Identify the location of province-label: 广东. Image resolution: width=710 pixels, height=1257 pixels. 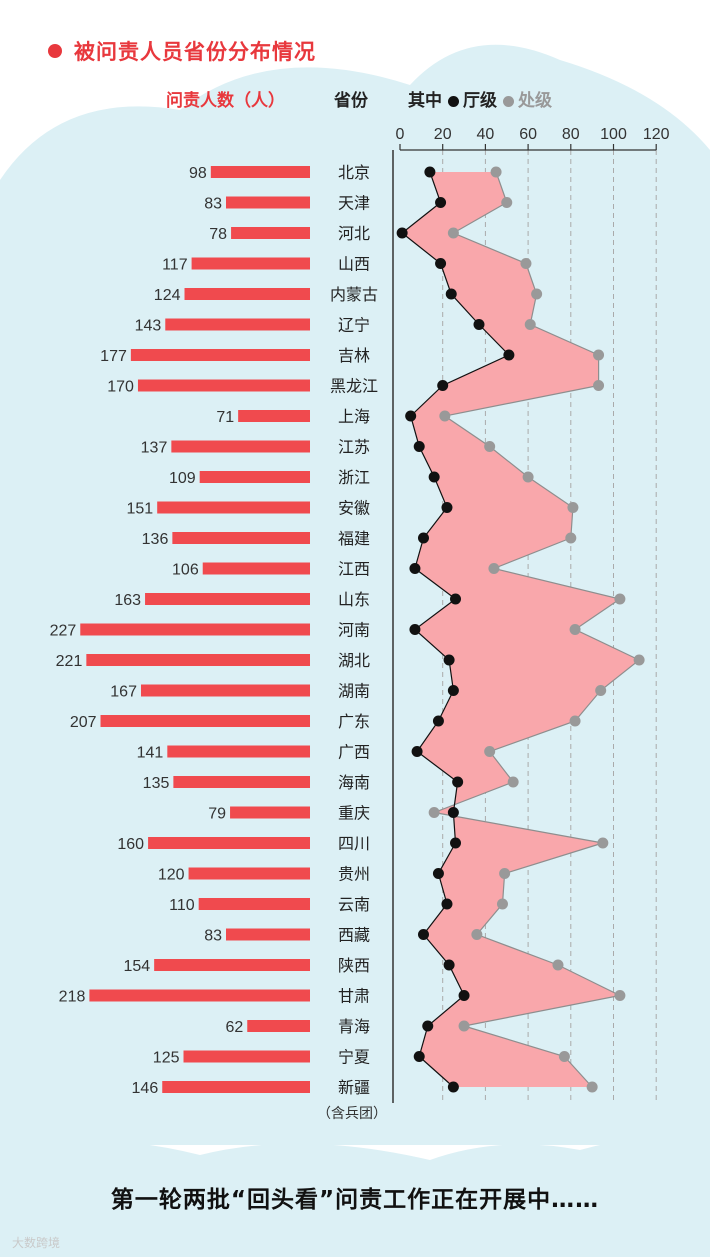
(354, 721).